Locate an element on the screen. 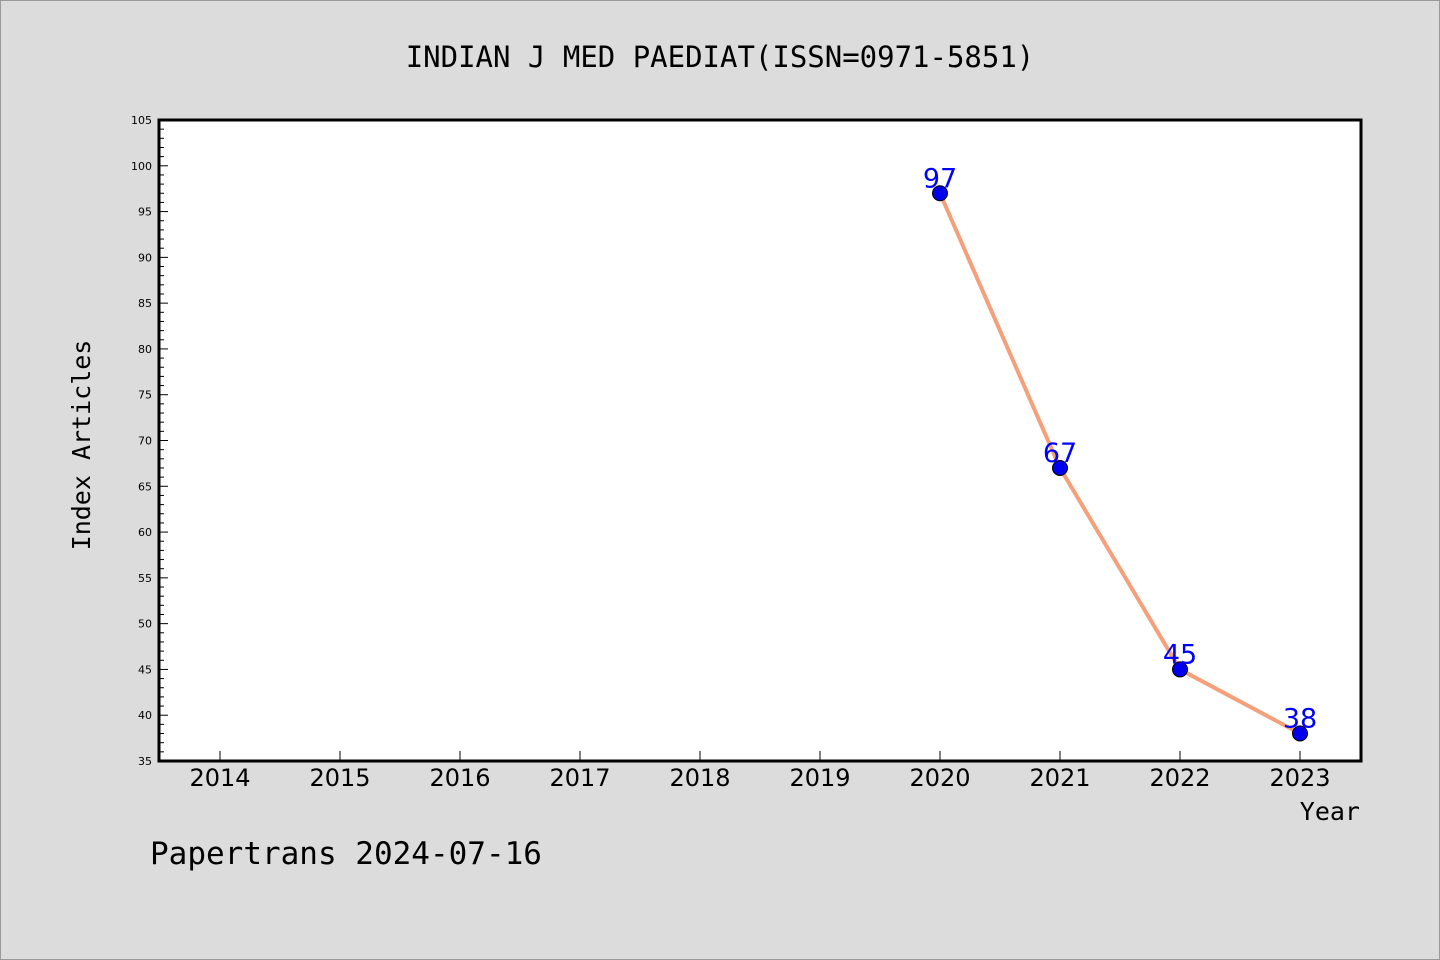 The height and width of the screenshot is (960, 1440). y-tick-label: 95 is located at coordinates (145, 212).